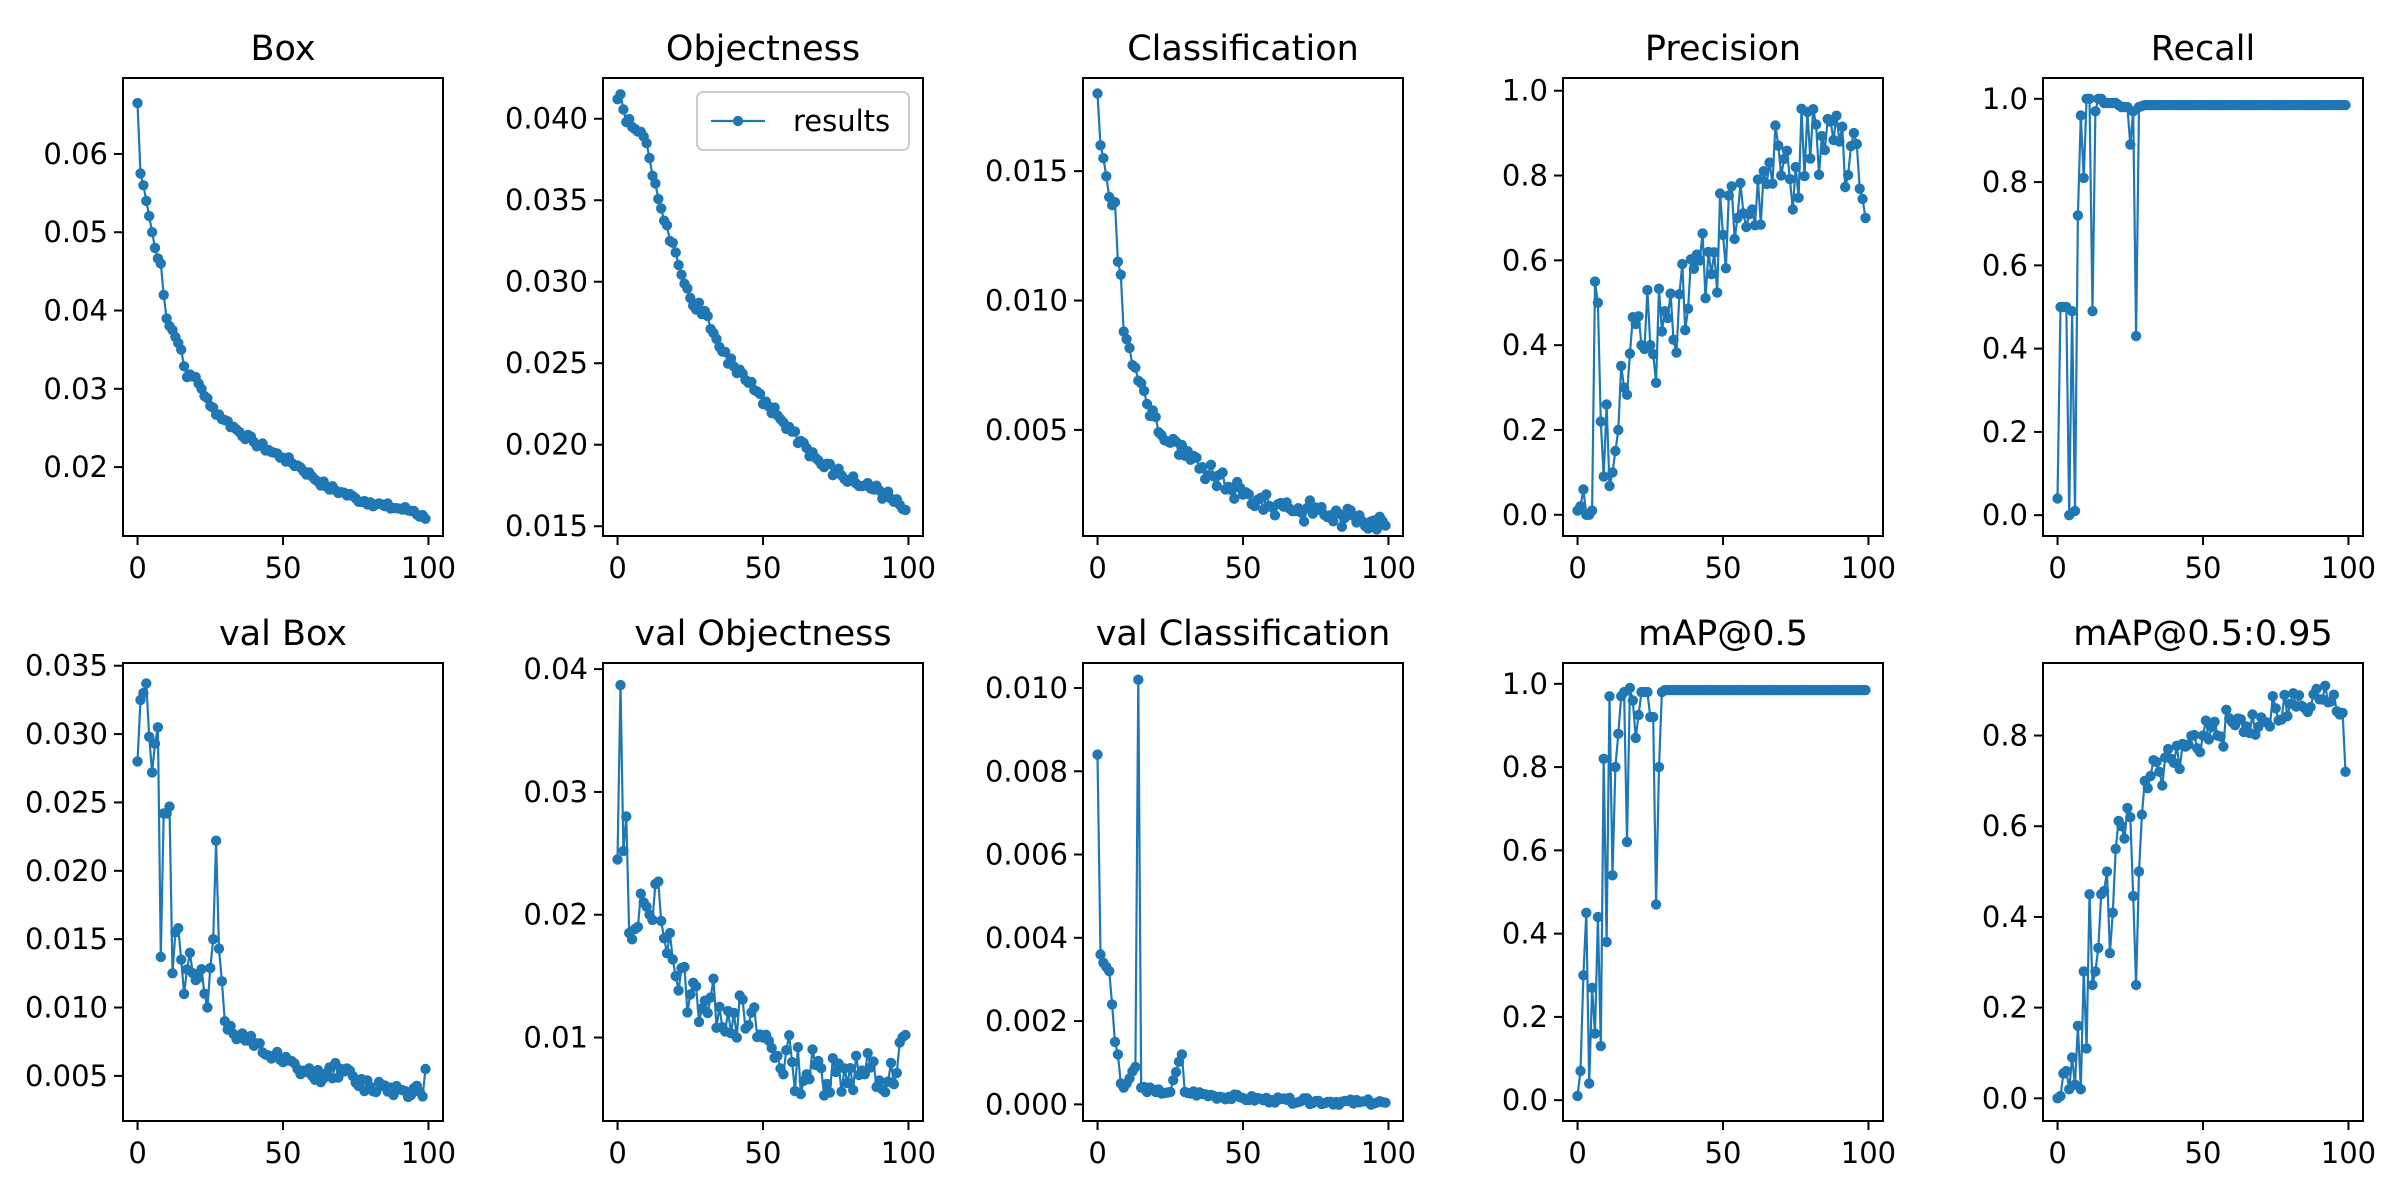  What do you see at coordinates (1525, 515) in the screenshot?
I see `y-tick-label: 0.0` at bounding box center [1525, 515].